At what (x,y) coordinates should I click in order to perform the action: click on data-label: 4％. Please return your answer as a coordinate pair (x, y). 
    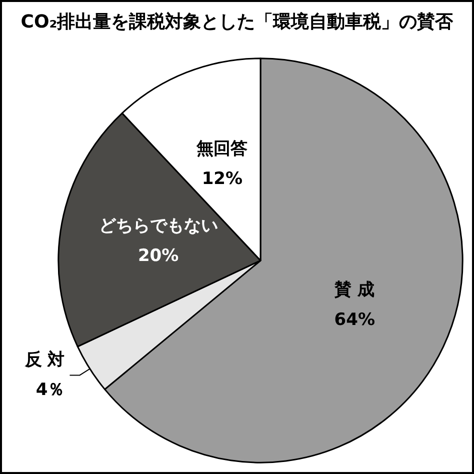
    Looking at the image, I should click on (50, 390).